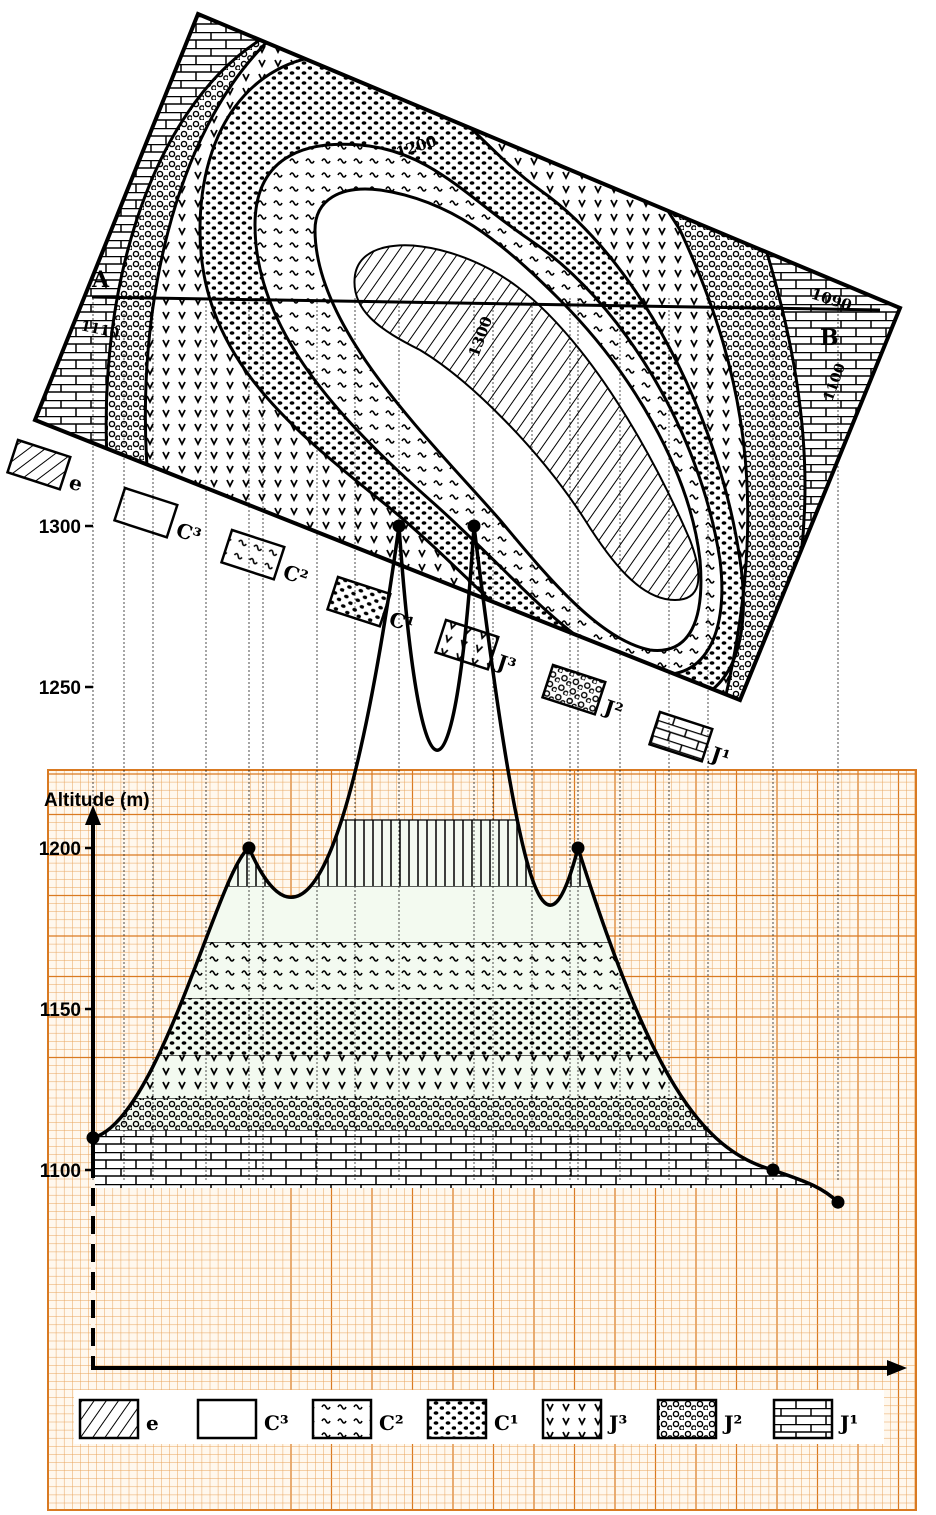  What do you see at coordinates (829, 338) in the screenshot?
I see `point-b-label: B` at bounding box center [829, 338].